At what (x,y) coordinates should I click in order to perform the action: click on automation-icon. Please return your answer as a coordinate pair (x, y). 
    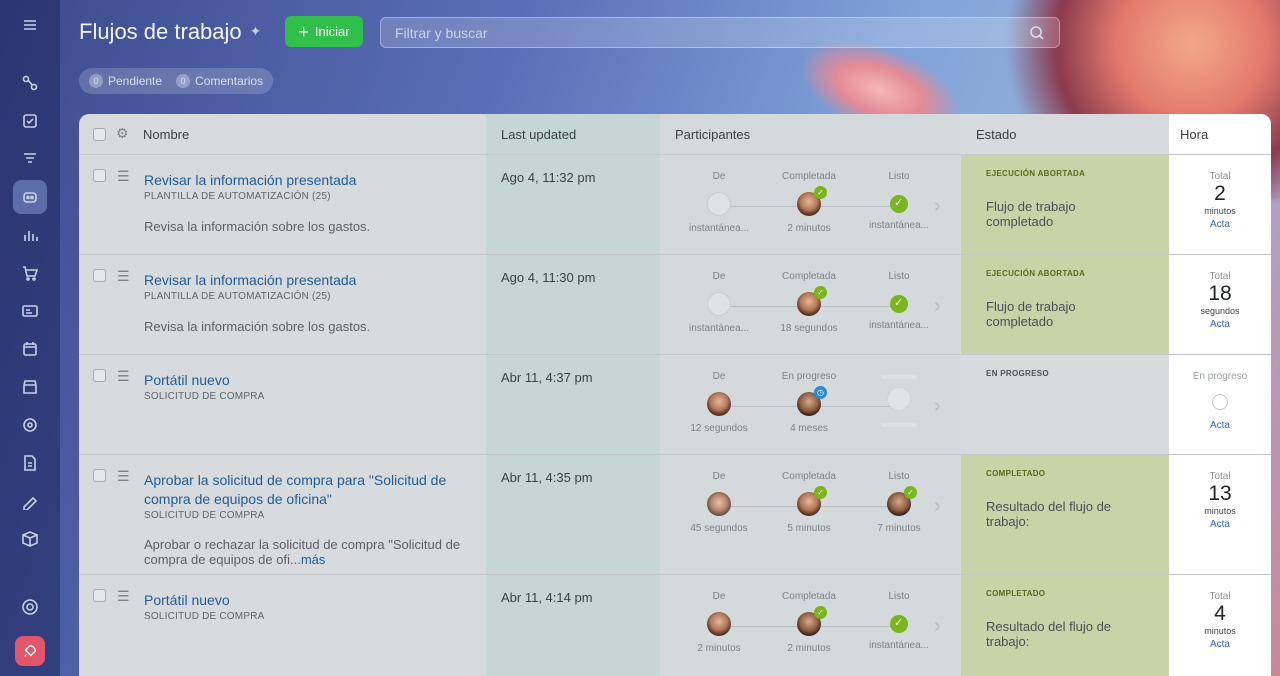
    Looking at the image, I should click on (30, 197).